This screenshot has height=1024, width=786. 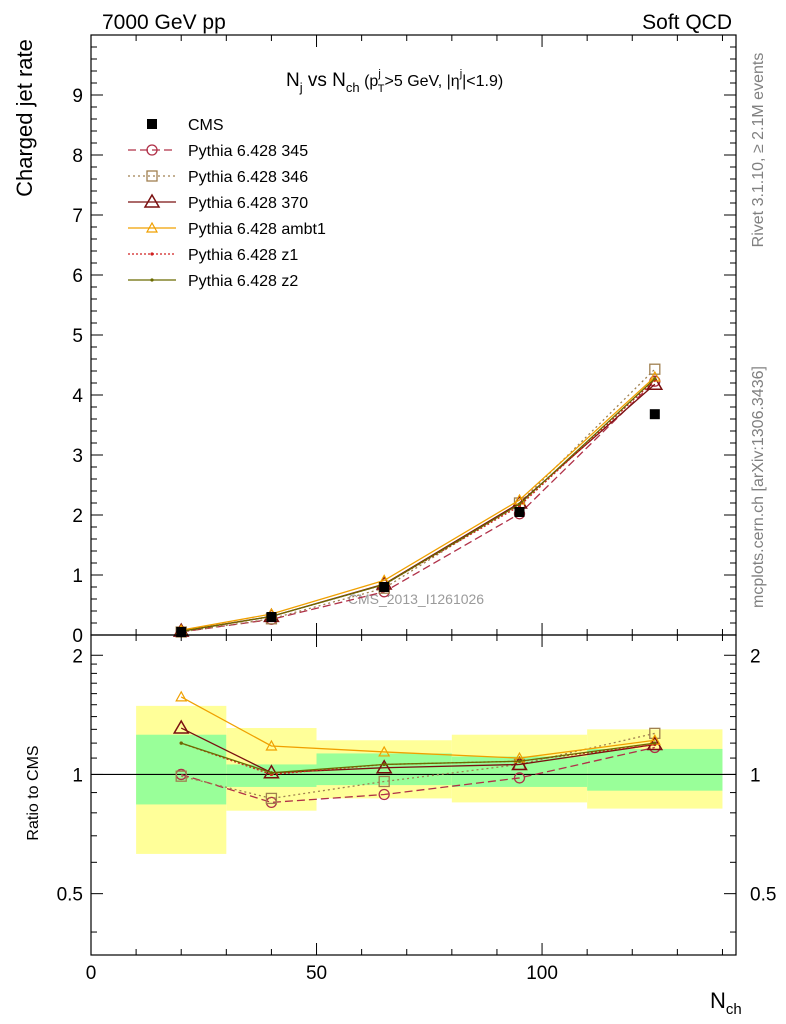 What do you see at coordinates (763, 895) in the screenshot?
I see `ratio-ytick-label-right: 0.5` at bounding box center [763, 895].